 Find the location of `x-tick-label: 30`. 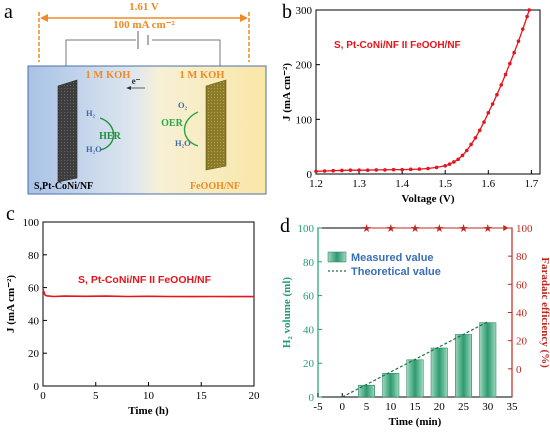

x-tick-label: 30 is located at coordinates (488, 407).